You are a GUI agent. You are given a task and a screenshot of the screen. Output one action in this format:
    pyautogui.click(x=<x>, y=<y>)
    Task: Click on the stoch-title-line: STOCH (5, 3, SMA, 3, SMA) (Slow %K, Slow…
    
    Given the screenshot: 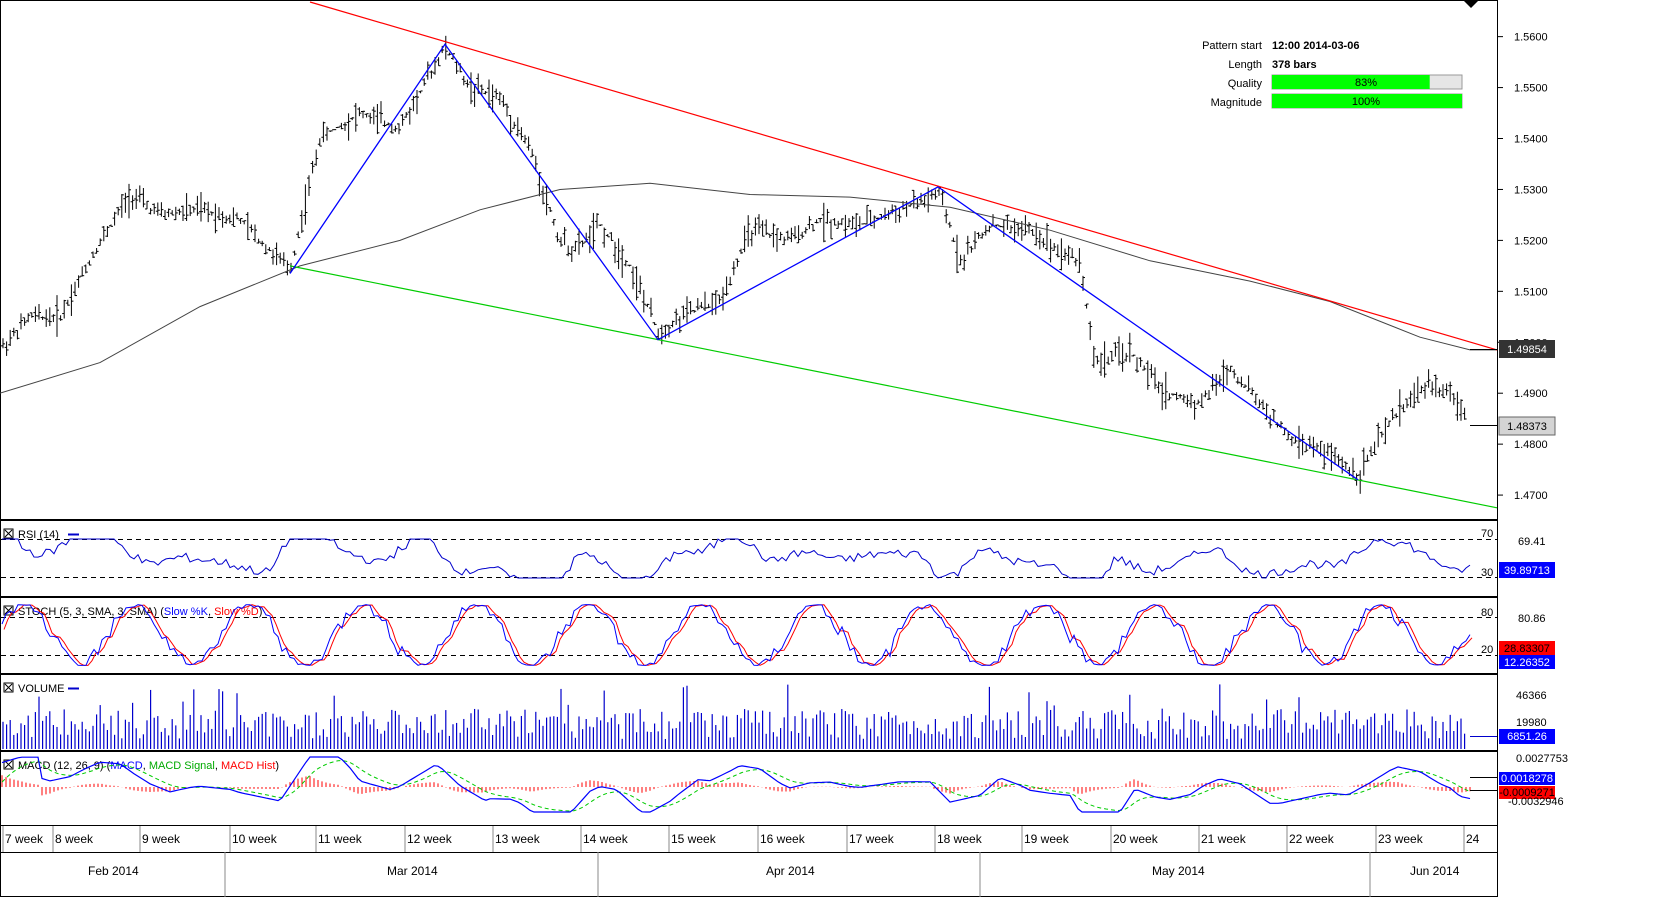 What is the action you would take?
    pyautogui.click(x=140, y=612)
    